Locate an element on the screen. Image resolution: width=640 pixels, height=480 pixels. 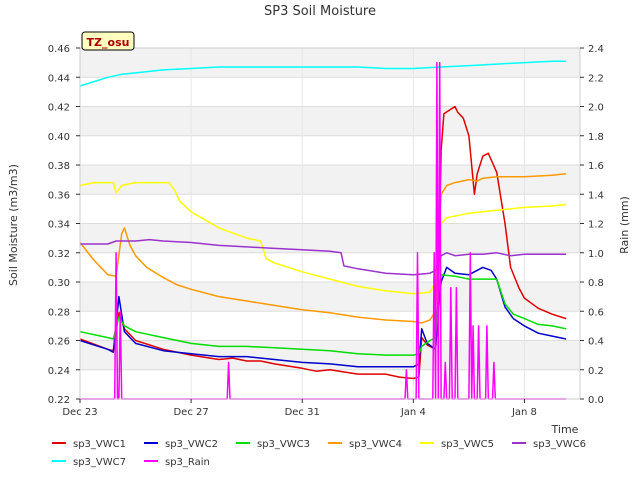
y-tick-label: 0.46 is located at coordinates (59, 49).